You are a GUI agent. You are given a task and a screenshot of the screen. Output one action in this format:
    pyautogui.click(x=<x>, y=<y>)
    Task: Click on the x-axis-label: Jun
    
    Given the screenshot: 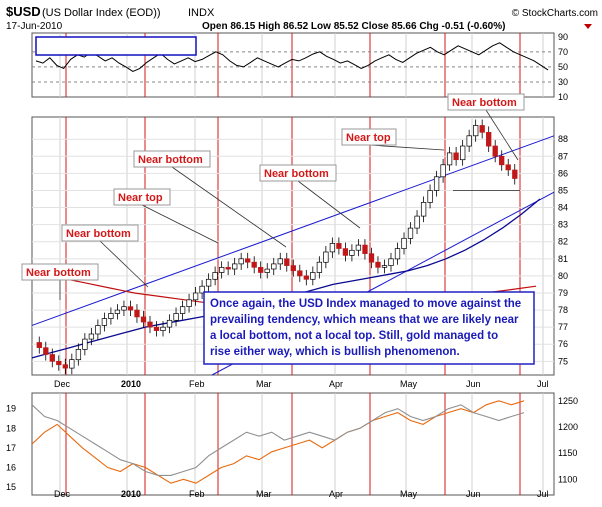 What is the action you would take?
    pyautogui.click(x=473, y=494)
    